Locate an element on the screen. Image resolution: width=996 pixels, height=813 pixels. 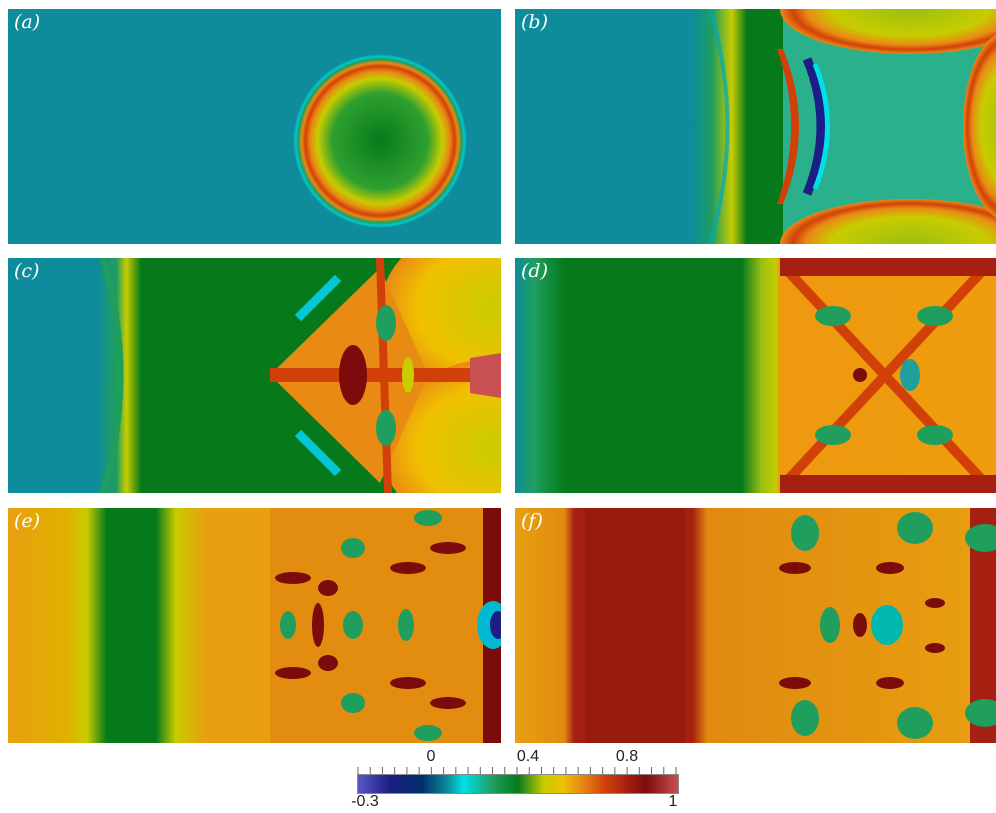
panel-c: (c) is located at coordinates (254, 375).